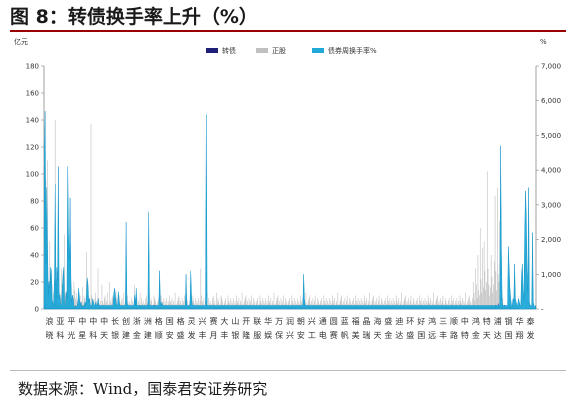 The image size is (578, 402). Describe the element at coordinates (288, 31) in the screenshot. I see `title-rule` at that location.